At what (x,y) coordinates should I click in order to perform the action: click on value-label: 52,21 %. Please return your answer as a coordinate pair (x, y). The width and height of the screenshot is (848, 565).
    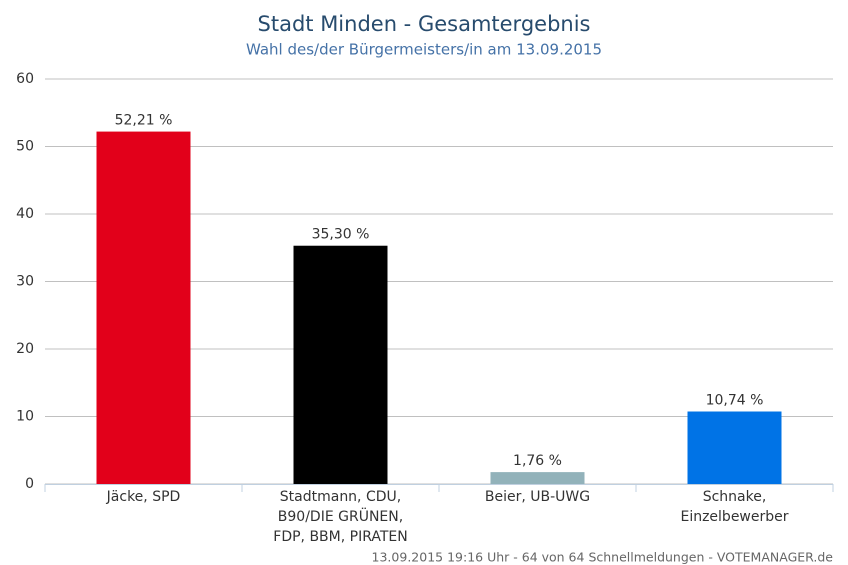
    Looking at the image, I should click on (144, 121).